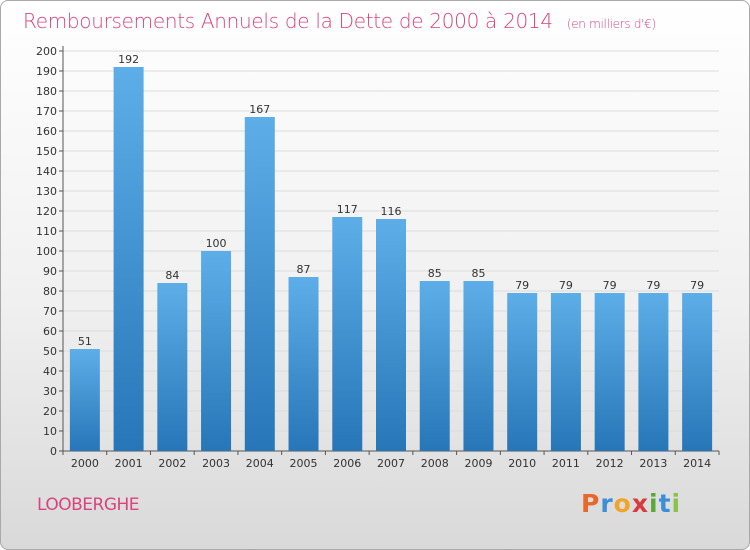 The height and width of the screenshot is (550, 750). What do you see at coordinates (50, 431) in the screenshot?
I see `y-tick-label: 10` at bounding box center [50, 431].